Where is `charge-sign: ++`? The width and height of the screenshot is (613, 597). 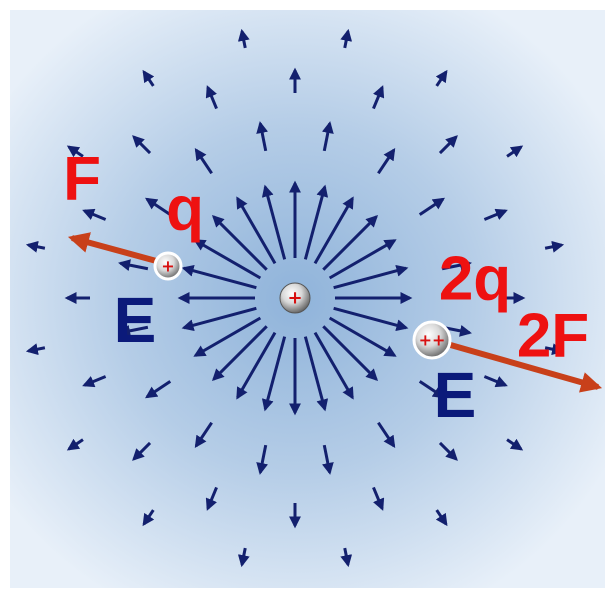
charge-sign: ++ is located at coordinates (432, 340).